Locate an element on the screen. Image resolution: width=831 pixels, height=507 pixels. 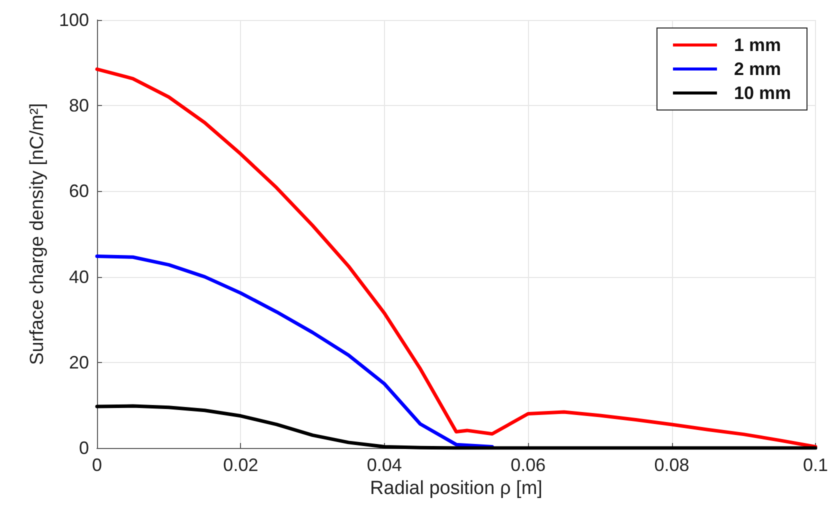
legend-label: 10 mm is located at coordinates (763, 93).